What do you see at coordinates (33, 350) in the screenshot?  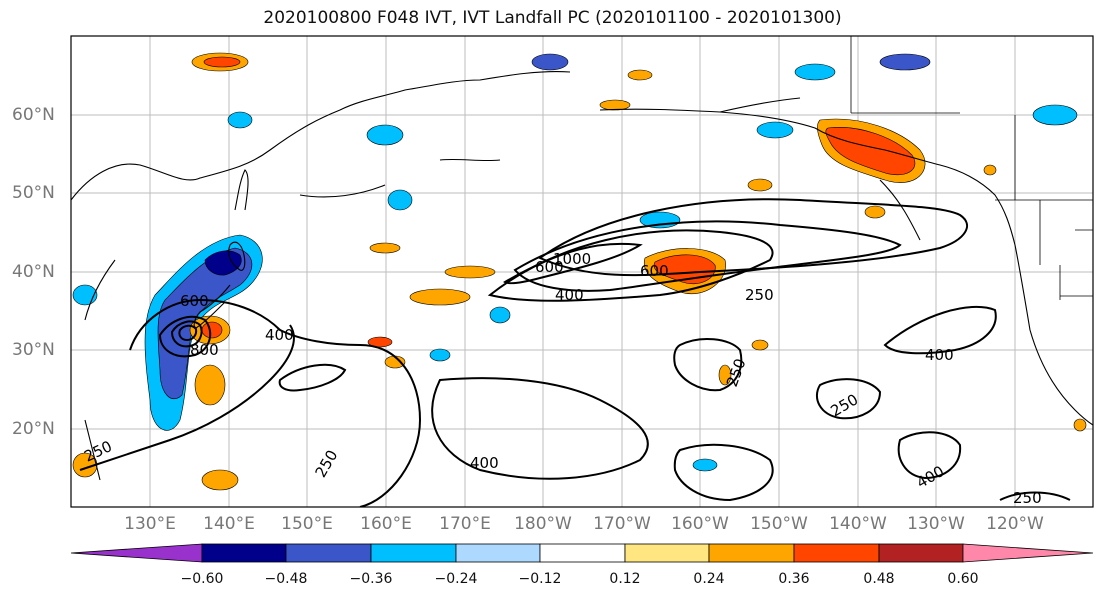 I see `lat-label: 30°N` at bounding box center [33, 350].